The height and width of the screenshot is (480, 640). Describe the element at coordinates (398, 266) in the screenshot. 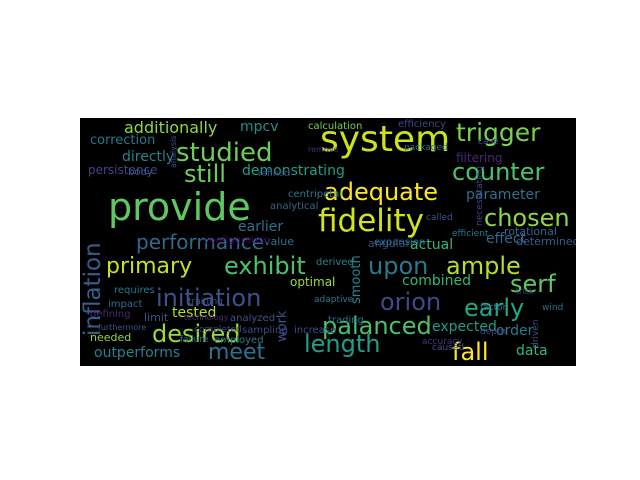

I see `word: upon` at that location.